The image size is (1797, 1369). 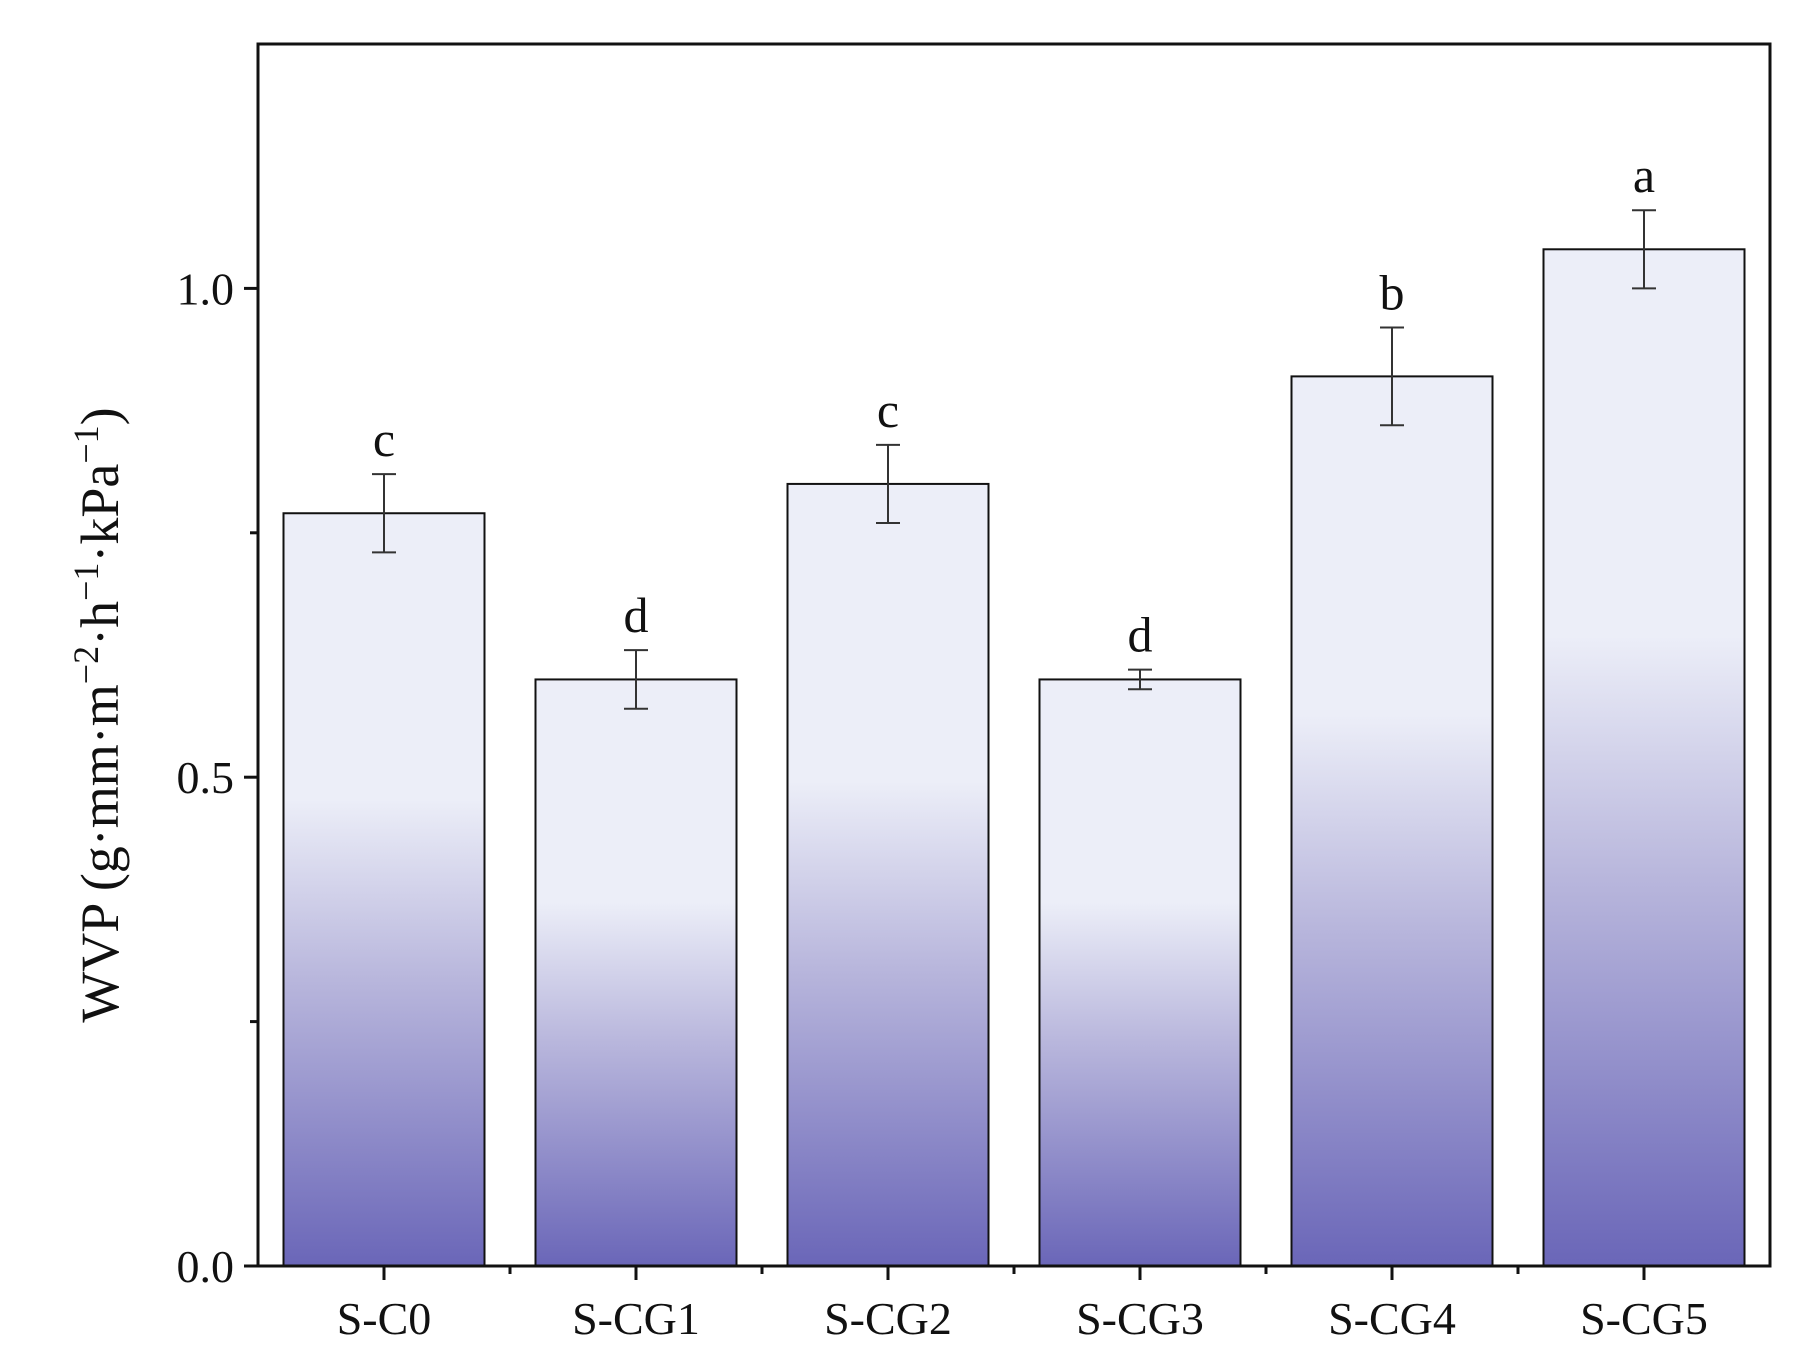 I want to click on significance-label-s-cg2: c, so click(x=888, y=410).